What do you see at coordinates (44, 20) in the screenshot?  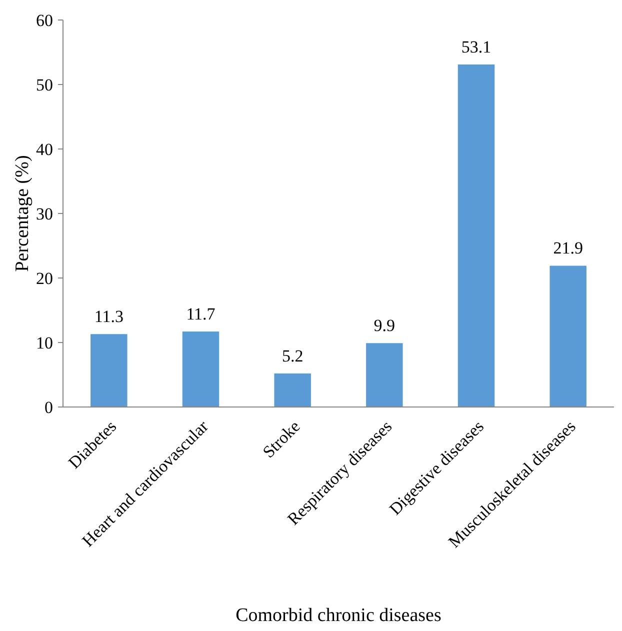 I see `y-tick-label: 60` at bounding box center [44, 20].